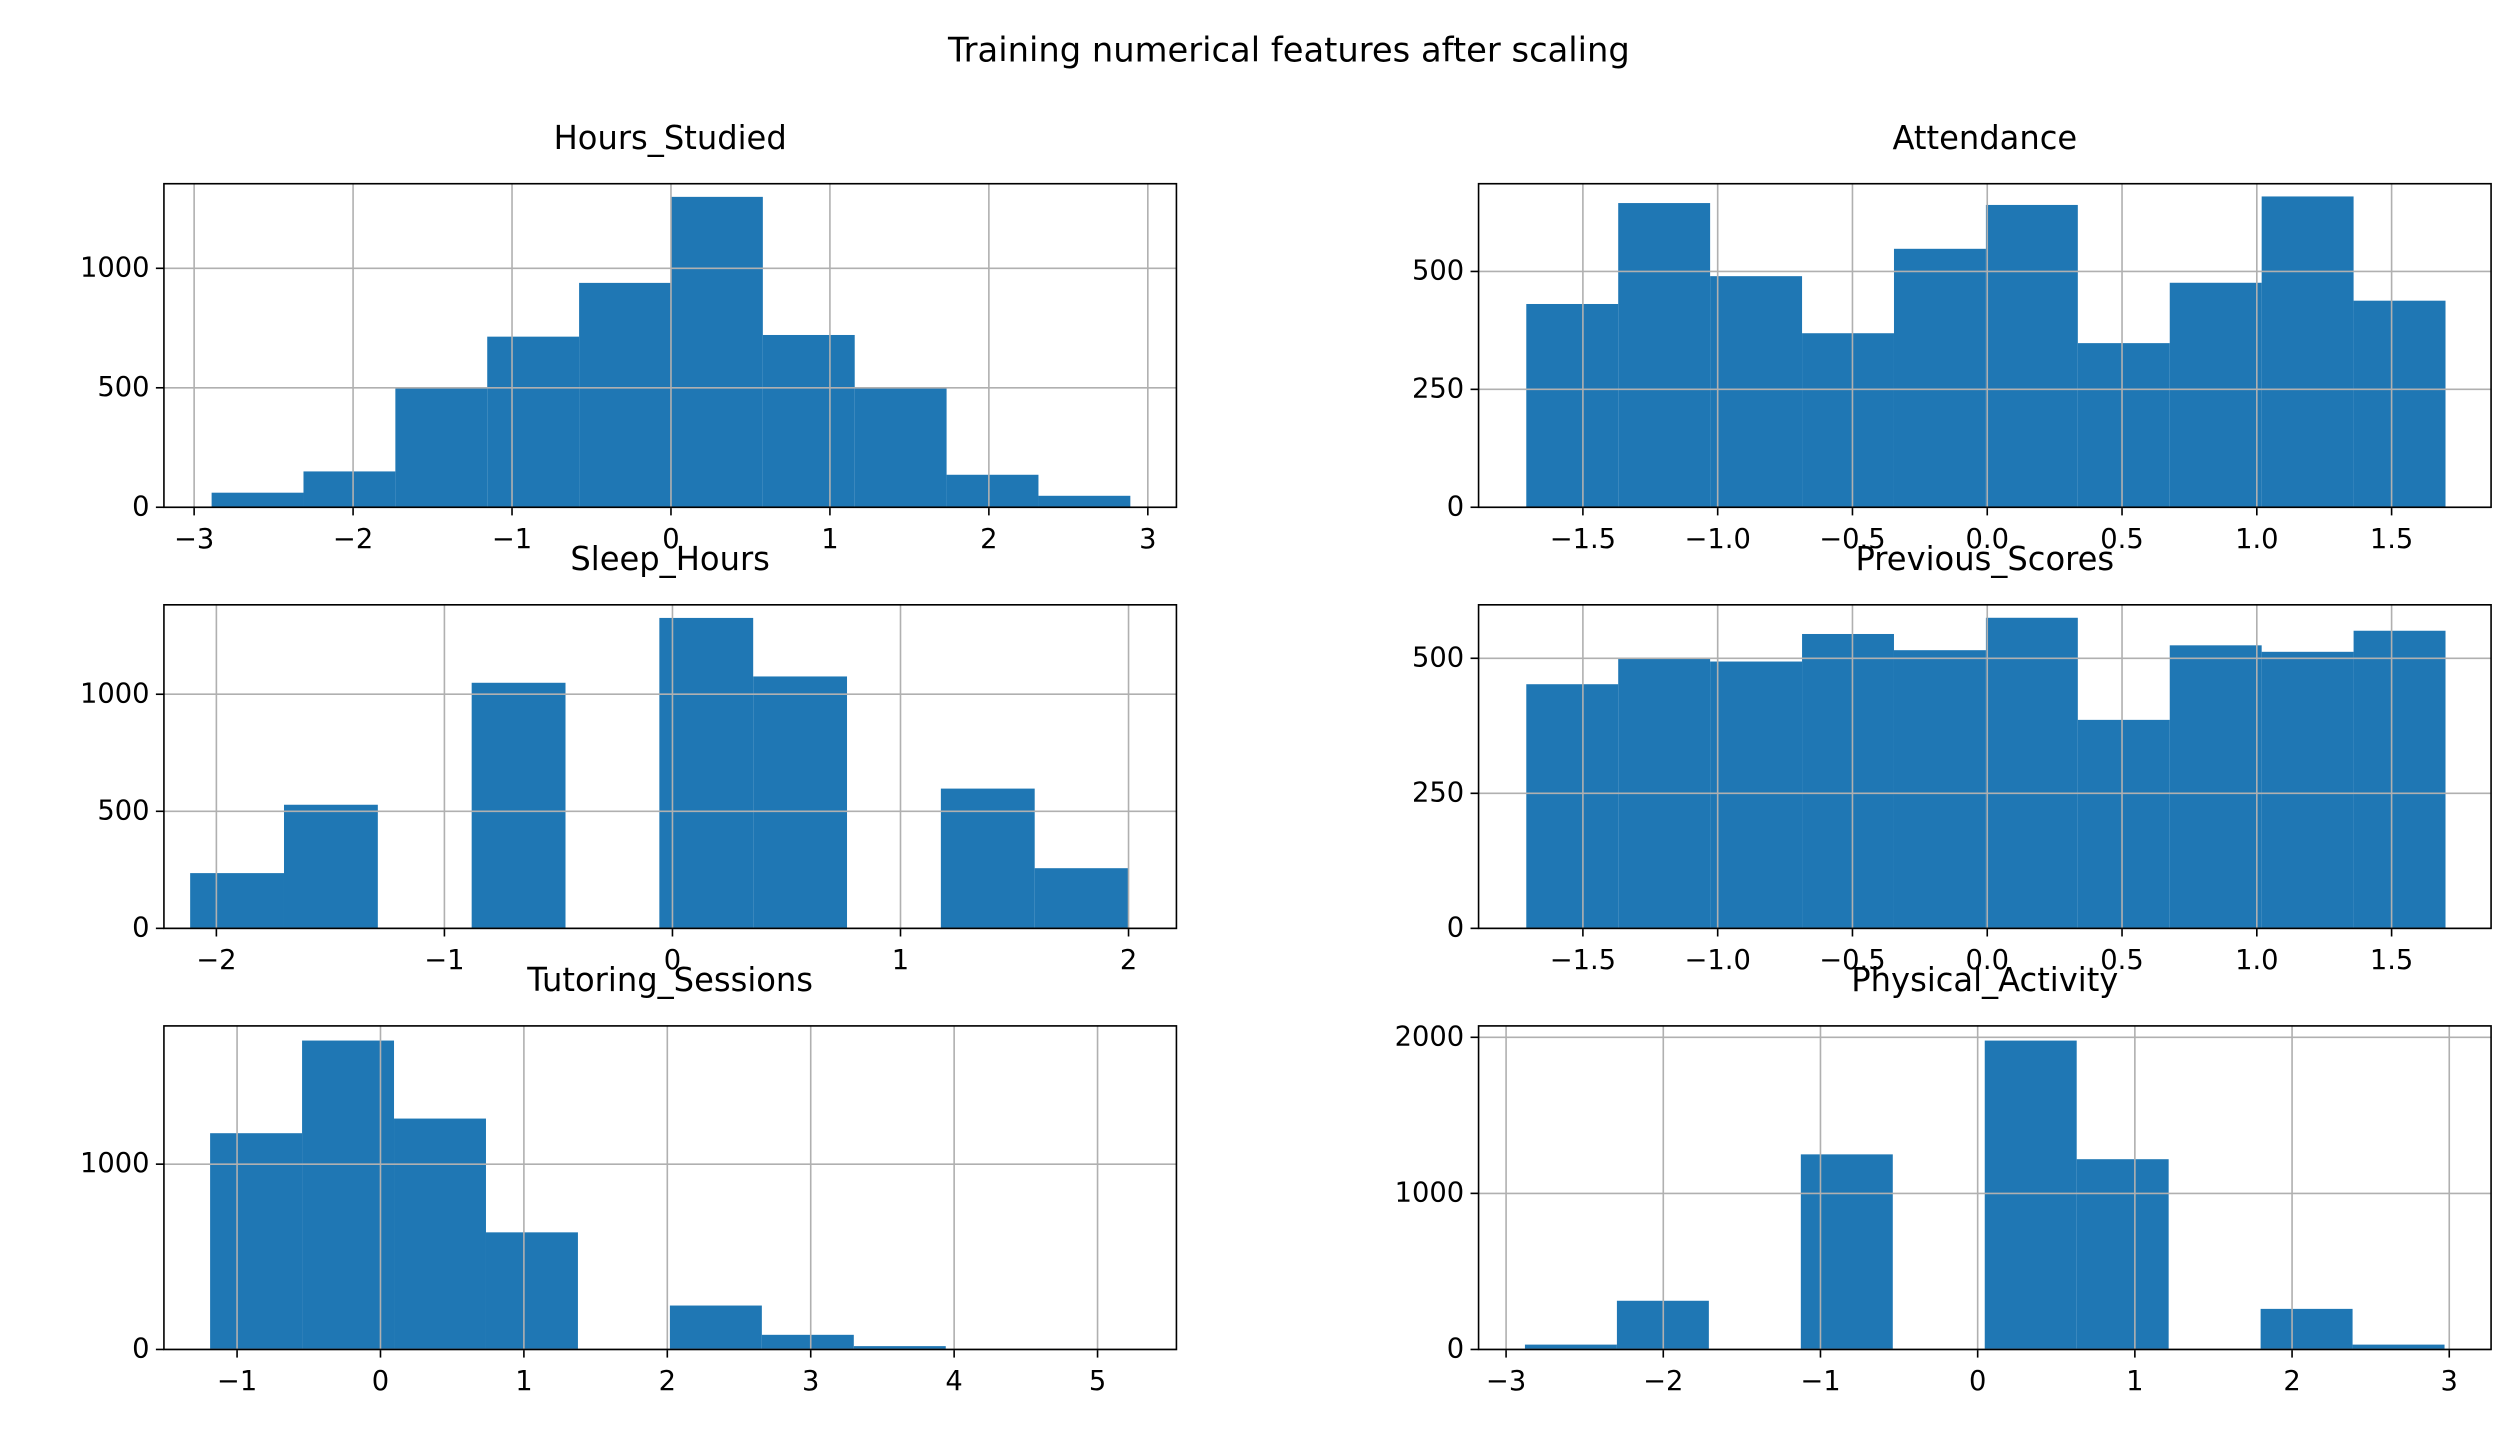 The image size is (2520, 1434). Describe the element at coordinates (670, 559) in the screenshot. I see `subplot-title: Sleep_Hours` at that location.